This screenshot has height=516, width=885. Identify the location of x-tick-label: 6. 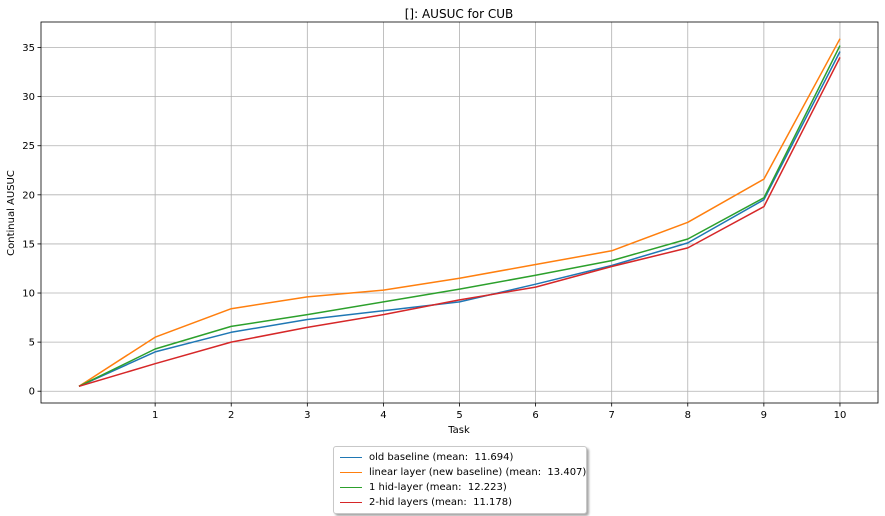
(535, 415).